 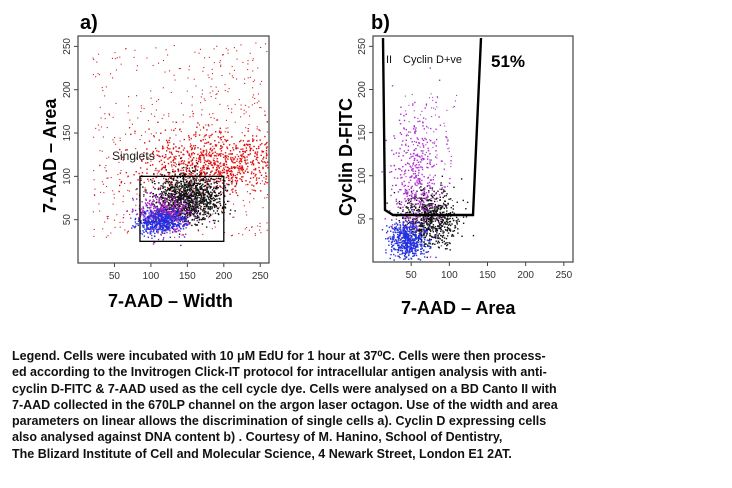 What do you see at coordinates (50, 155) in the screenshot?
I see `panel-a-y-axis-title: 7-AAD – Area` at bounding box center [50, 155].